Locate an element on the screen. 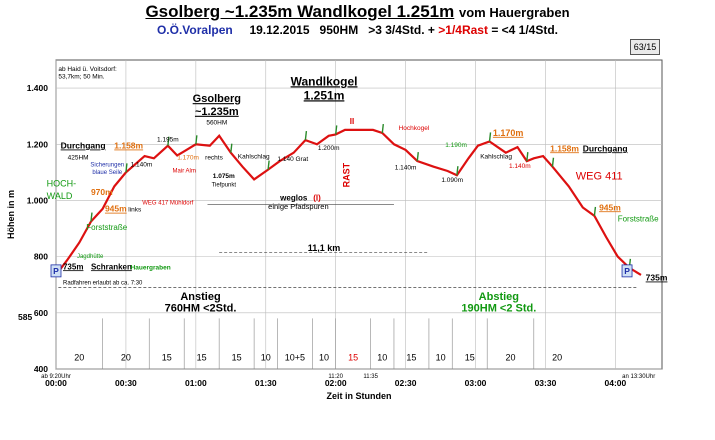  annotation-label: 1.195m is located at coordinates (168, 139).